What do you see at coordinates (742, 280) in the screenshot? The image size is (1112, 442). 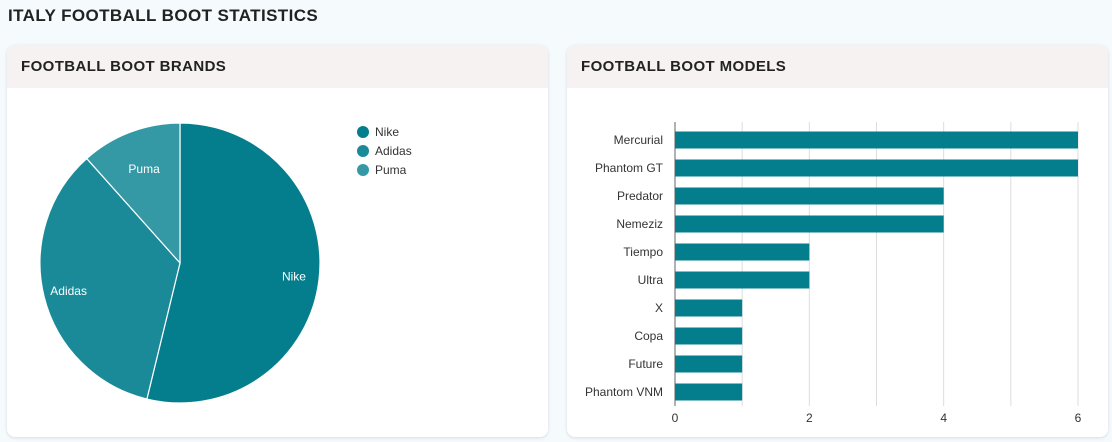 I see `bar-ultra` at bounding box center [742, 280].